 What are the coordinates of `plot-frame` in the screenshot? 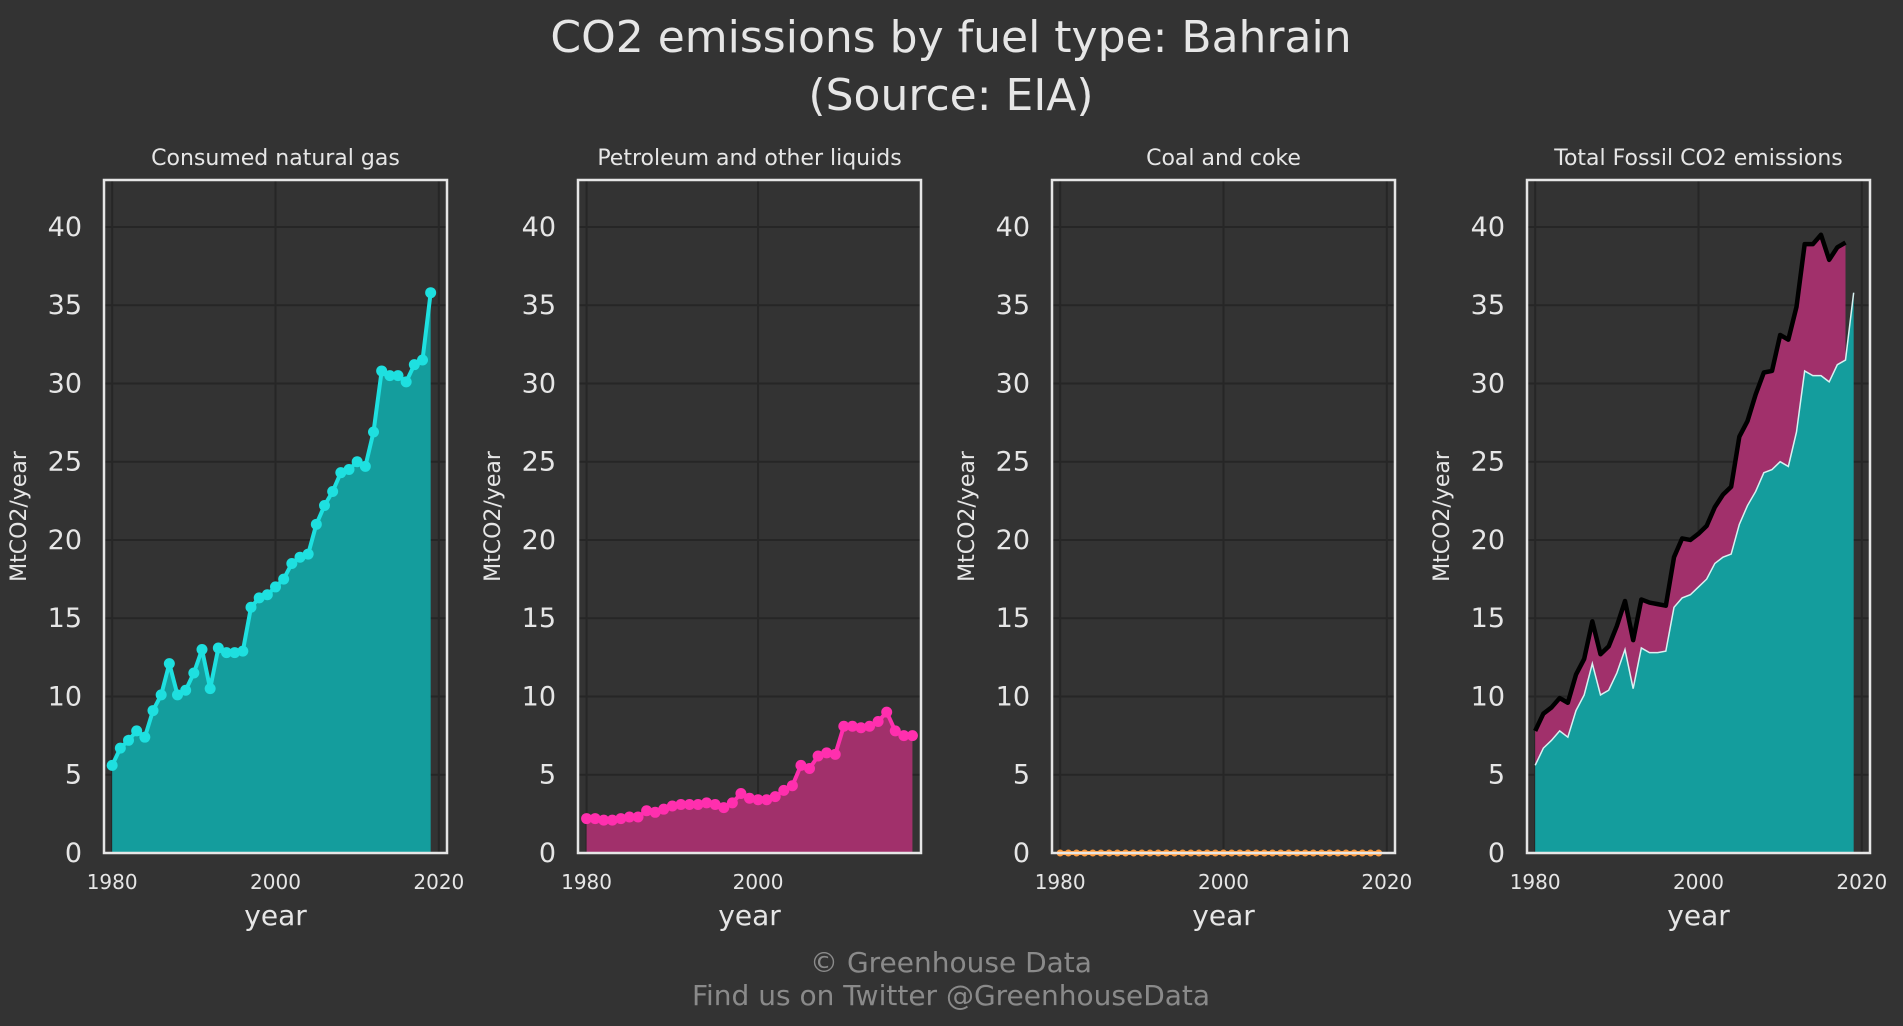 It's located at (749, 516).